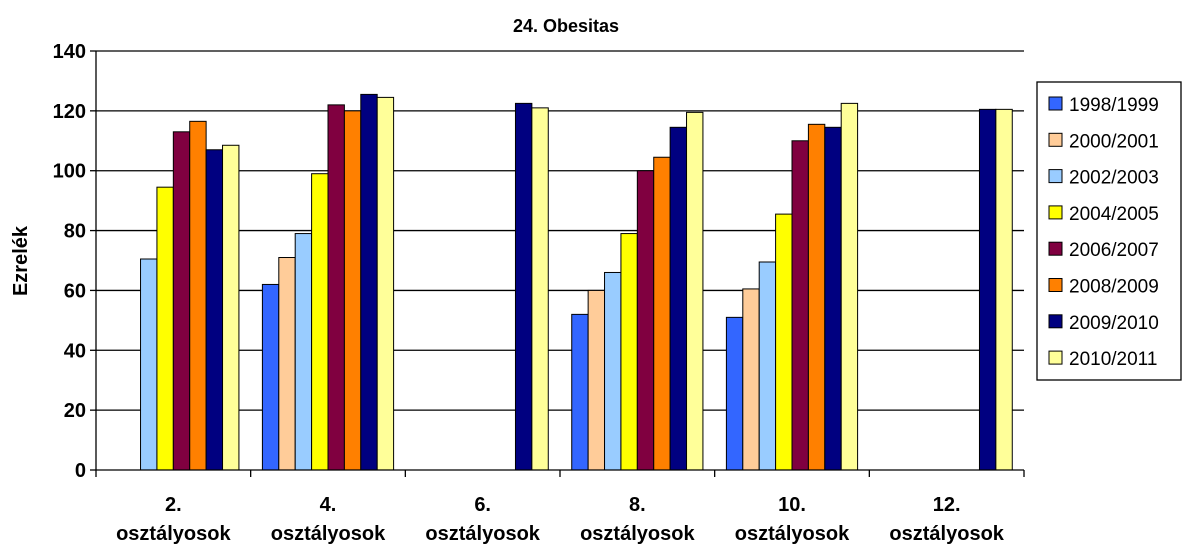  What do you see at coordinates (173, 519) in the screenshot?
I see `x-tick-label: 2. osztályosok` at bounding box center [173, 519].